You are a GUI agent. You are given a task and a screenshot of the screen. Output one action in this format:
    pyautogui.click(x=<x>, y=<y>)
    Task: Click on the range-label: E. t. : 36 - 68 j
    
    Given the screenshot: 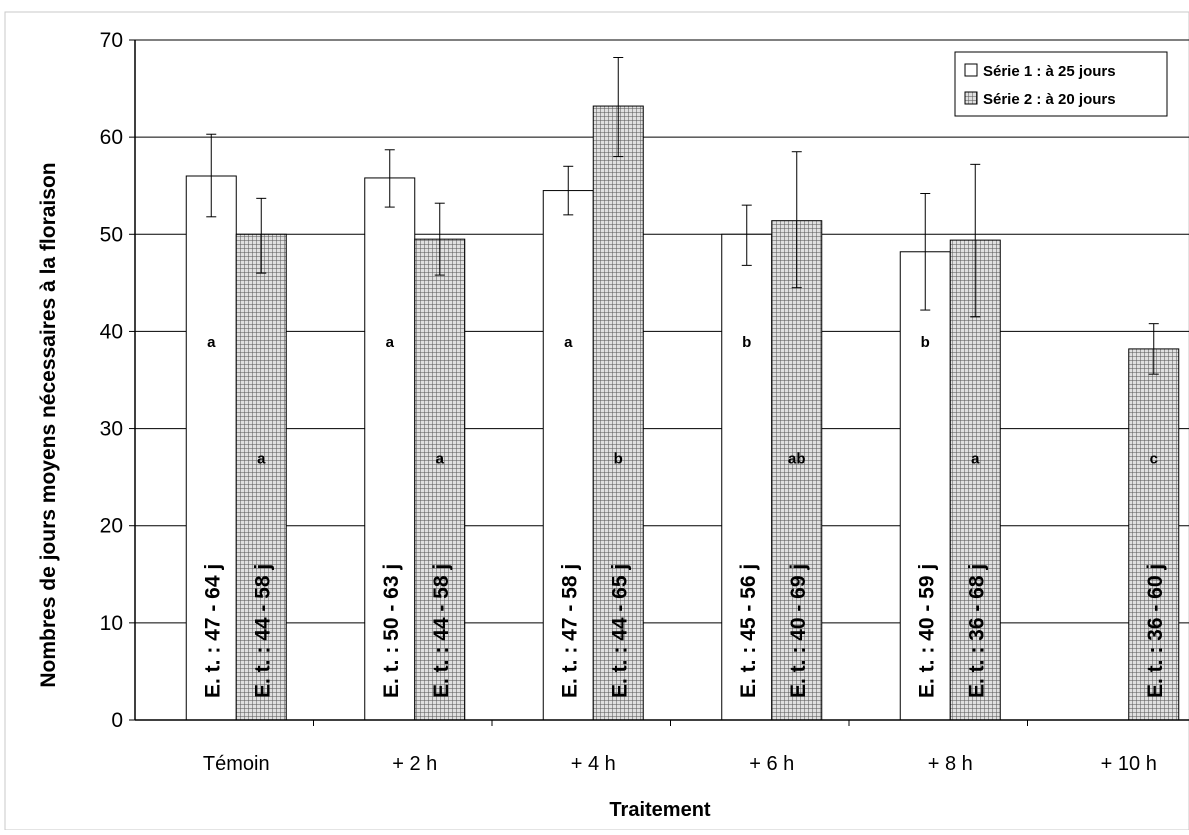 What is the action you would take?
    pyautogui.click(x=976, y=631)
    